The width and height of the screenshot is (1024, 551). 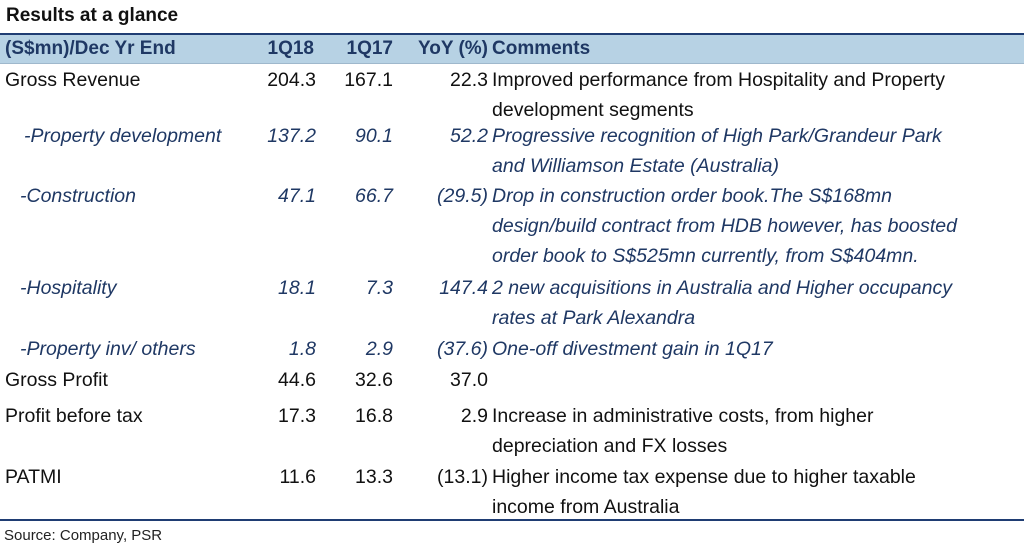 I want to click on row-label: Gross Revenue, so click(x=73, y=80).